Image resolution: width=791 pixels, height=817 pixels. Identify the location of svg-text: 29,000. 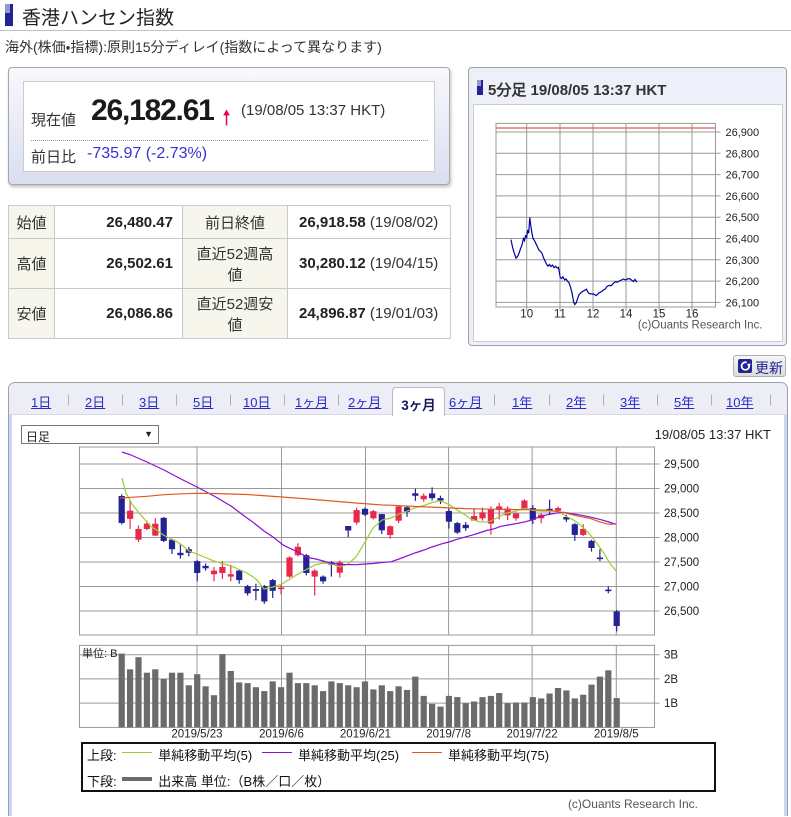
(681, 490).